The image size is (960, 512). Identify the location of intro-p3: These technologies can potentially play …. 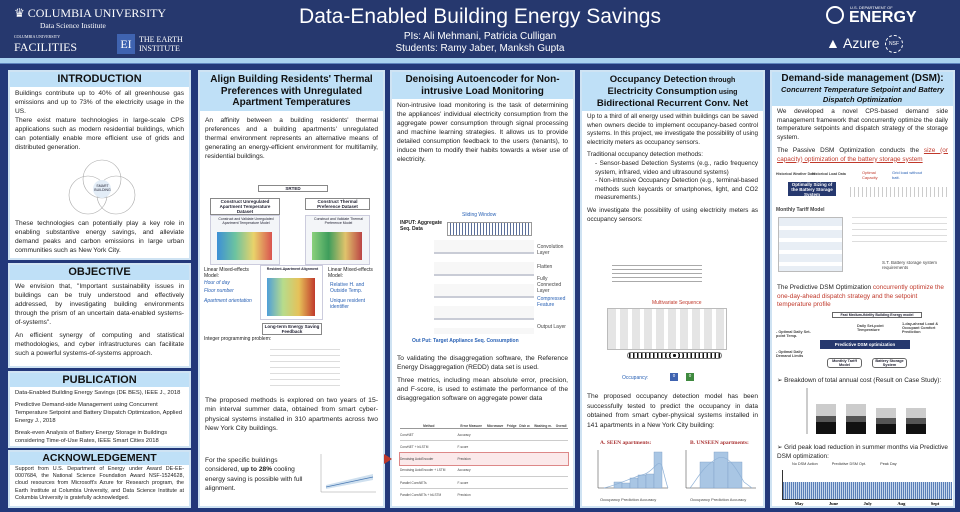
(99, 237).